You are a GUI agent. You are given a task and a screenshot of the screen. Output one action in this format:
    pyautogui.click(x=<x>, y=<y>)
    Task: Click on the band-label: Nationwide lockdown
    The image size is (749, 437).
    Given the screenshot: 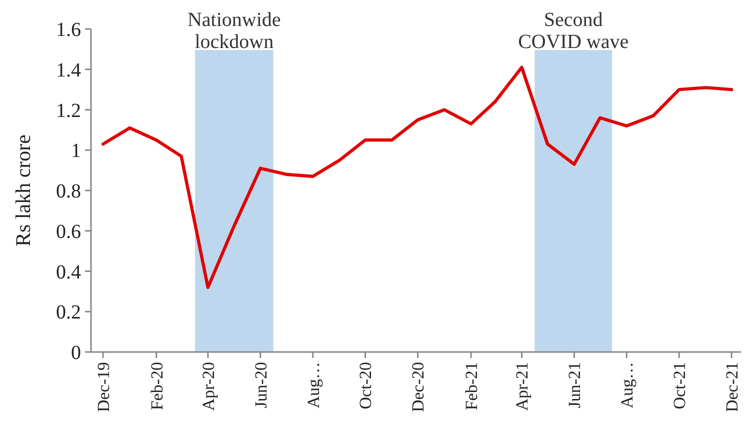 What is the action you would take?
    pyautogui.click(x=234, y=31)
    